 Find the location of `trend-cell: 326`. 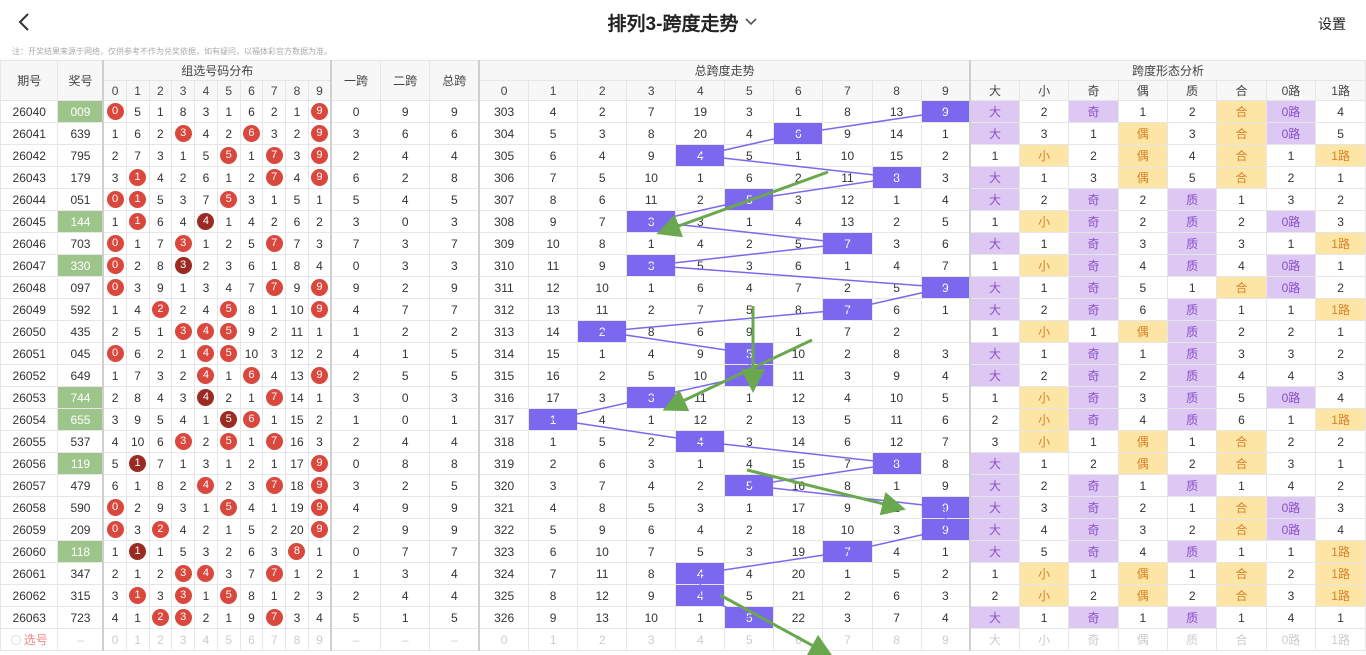

trend-cell: 326 is located at coordinates (504, 617).